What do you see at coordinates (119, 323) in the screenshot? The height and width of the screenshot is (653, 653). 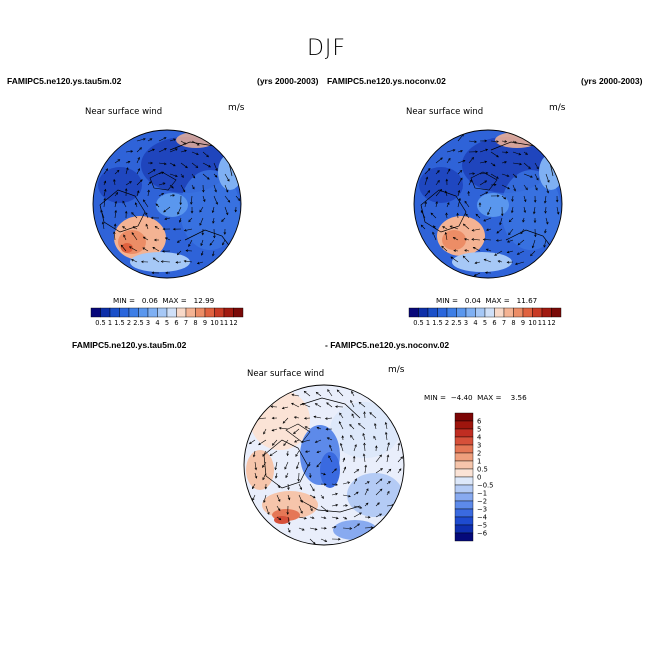 I see `colorbar-tick-label: 1.5` at bounding box center [119, 323].